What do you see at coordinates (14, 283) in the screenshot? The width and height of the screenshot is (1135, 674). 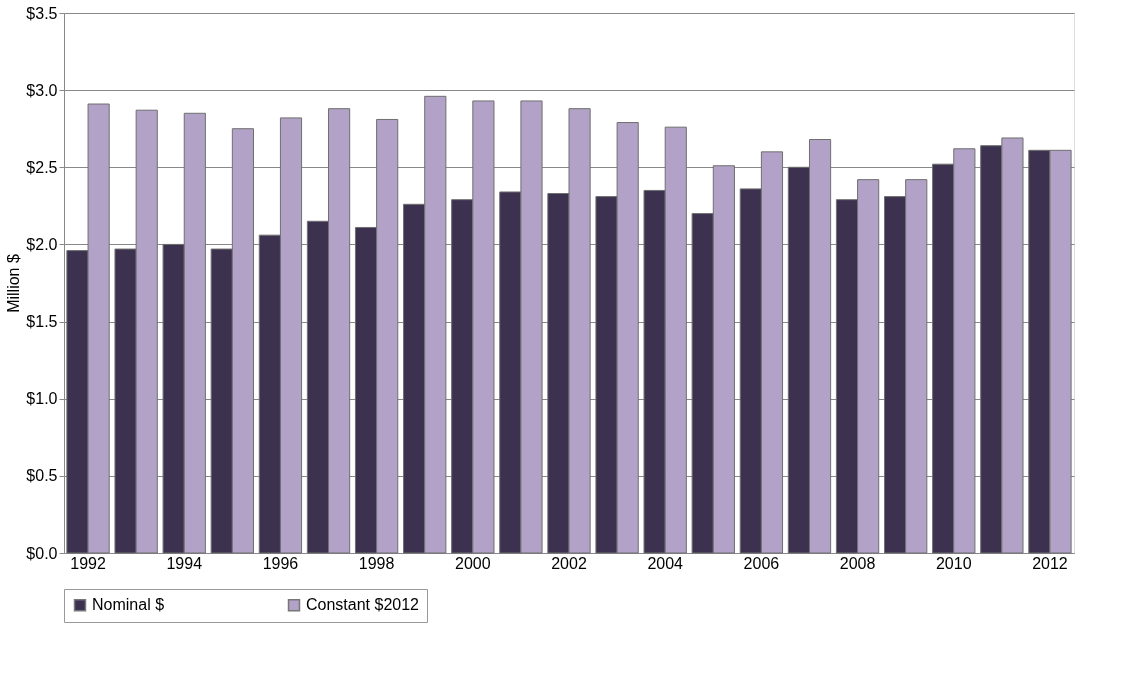 I see `y-axis-title: Million $` at bounding box center [14, 283].